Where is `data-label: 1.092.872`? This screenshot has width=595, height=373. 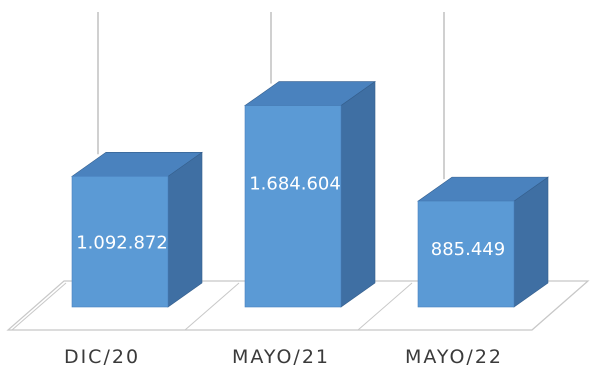
data-label: 1.092.872 is located at coordinates (122, 243).